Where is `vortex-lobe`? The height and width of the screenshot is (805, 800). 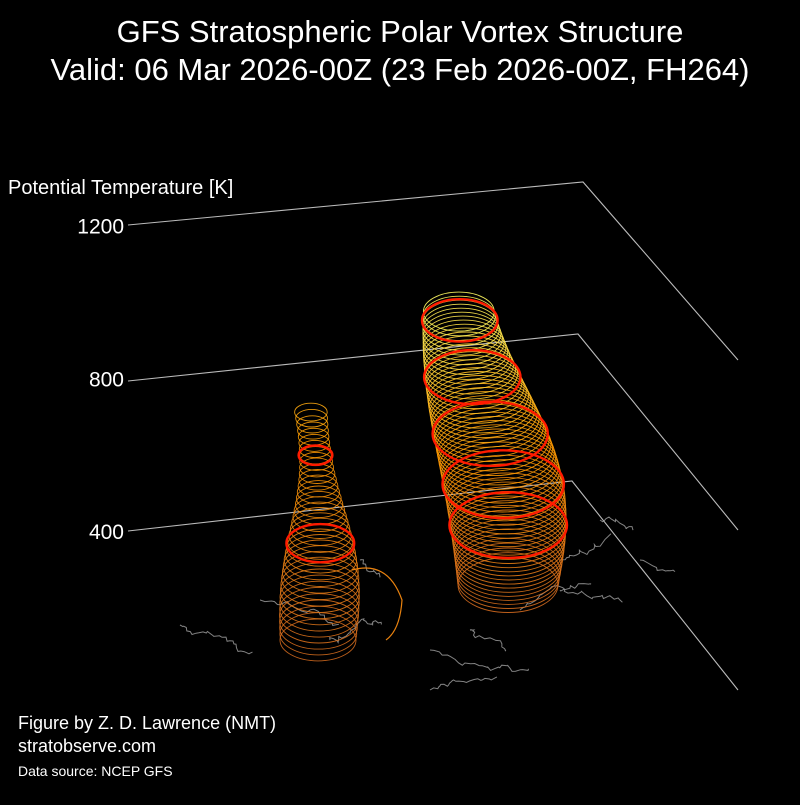
vortex-lobe is located at coordinates (377, 604).